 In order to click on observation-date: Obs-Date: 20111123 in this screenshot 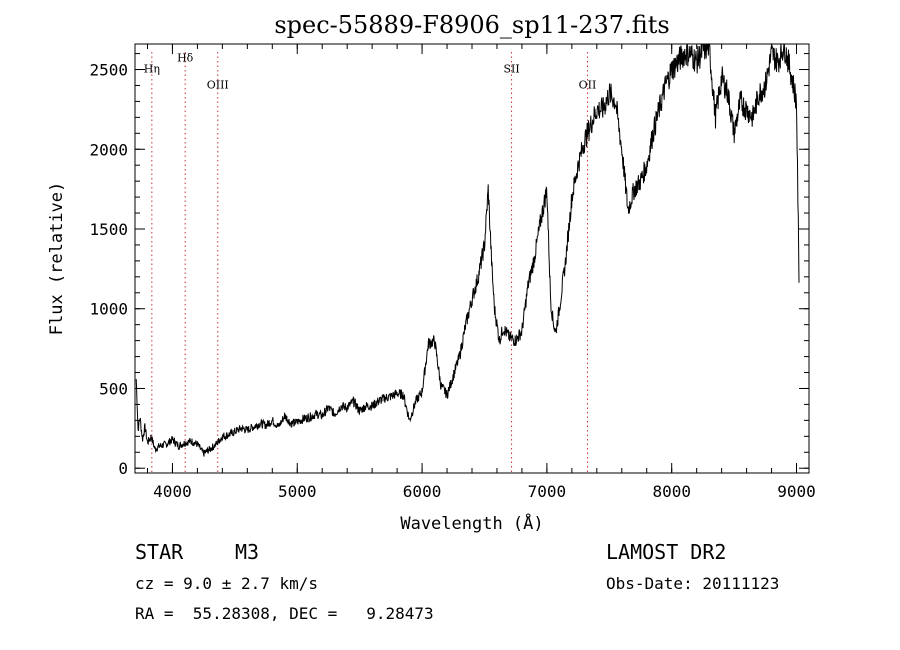, I will do `click(693, 583)`.